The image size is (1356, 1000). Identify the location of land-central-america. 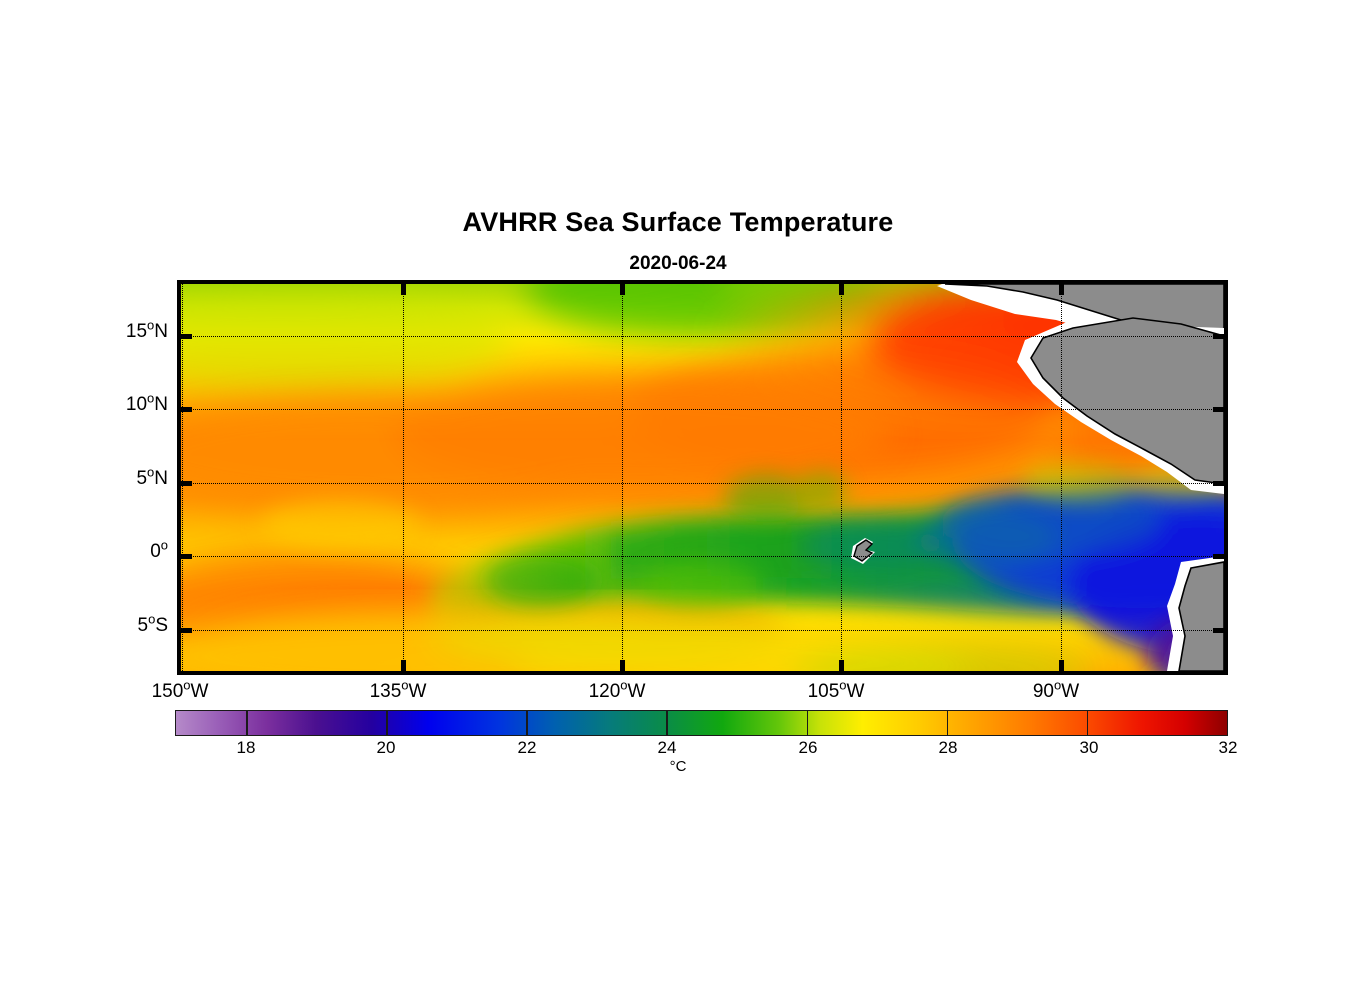
(1127, 401).